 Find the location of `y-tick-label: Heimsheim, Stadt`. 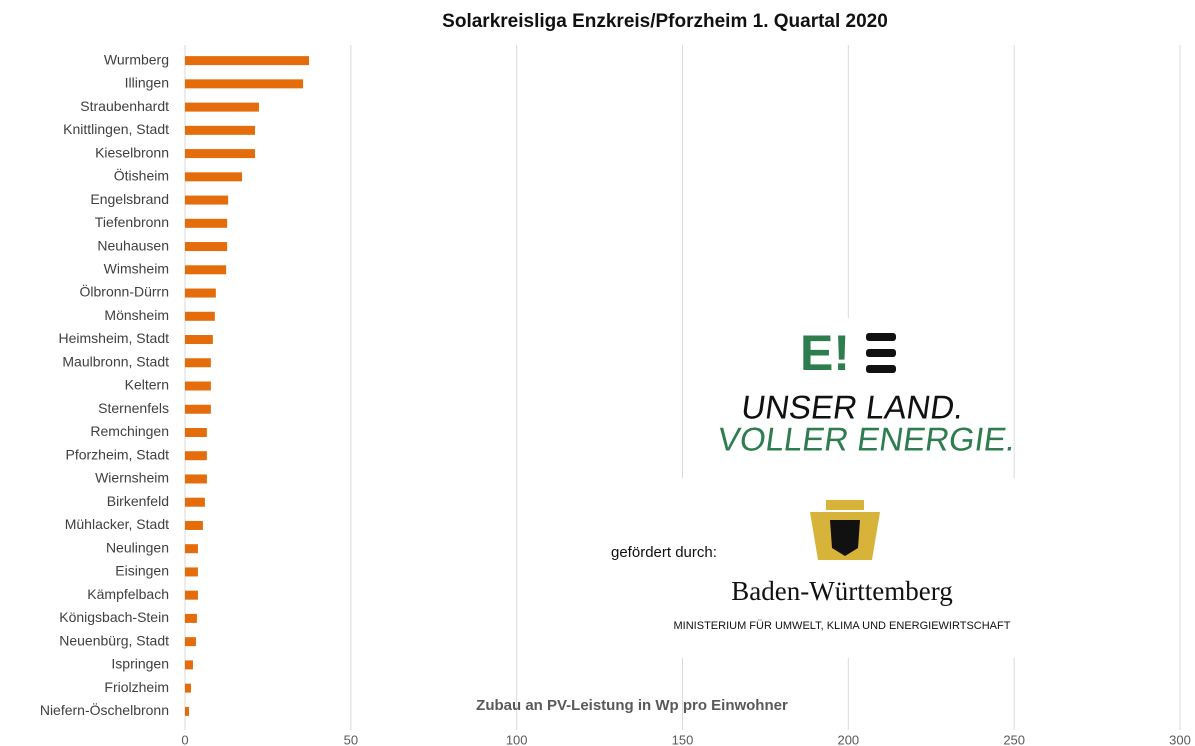

y-tick-label: Heimsheim, Stadt is located at coordinates (114, 338).